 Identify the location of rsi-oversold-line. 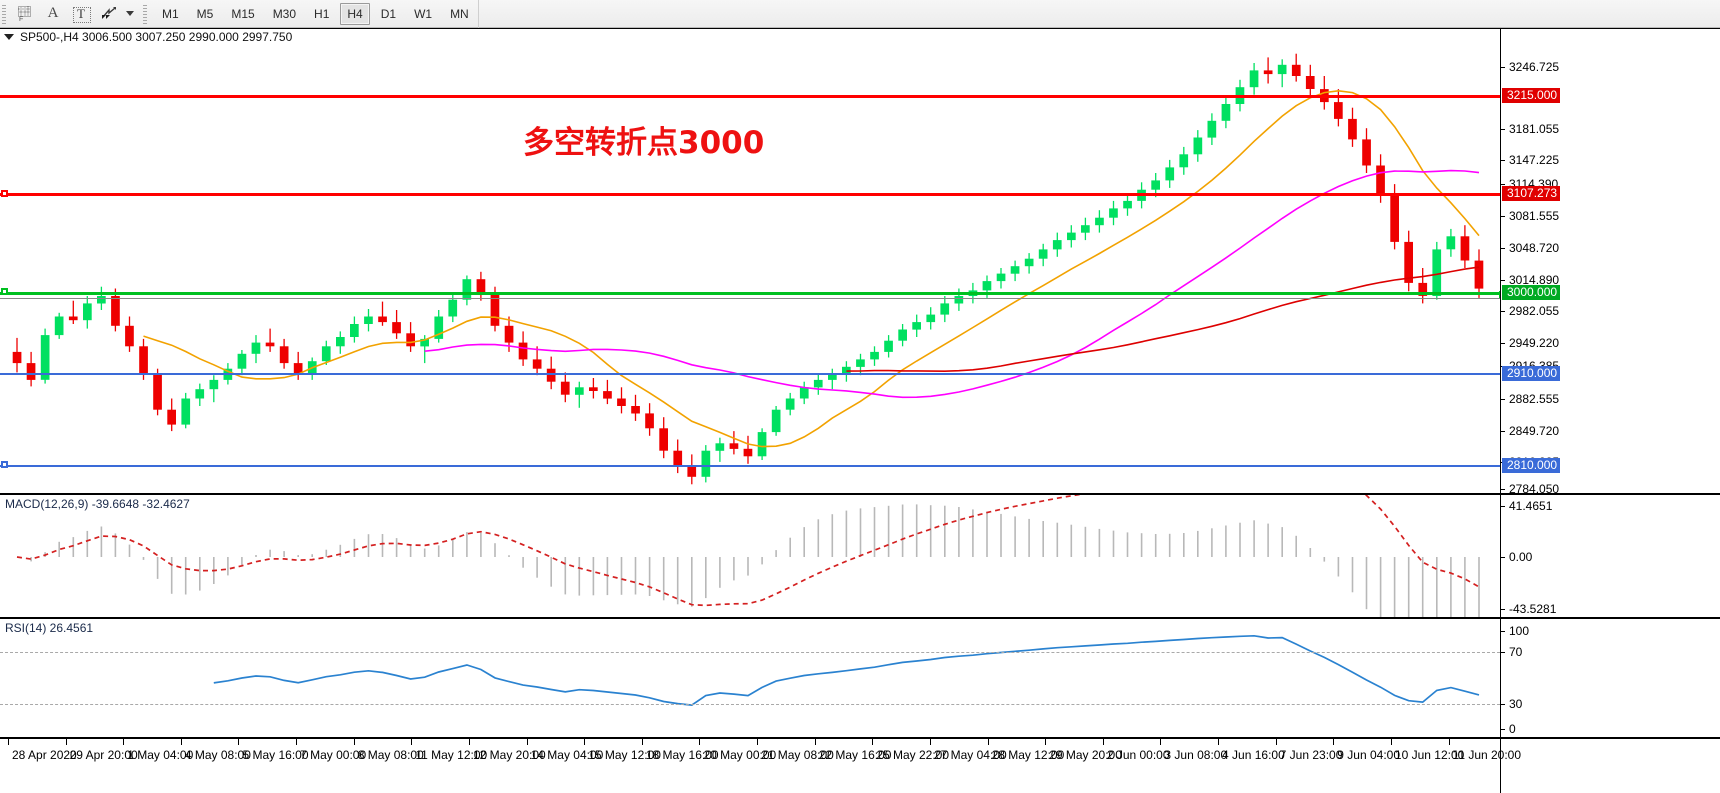
(750, 704).